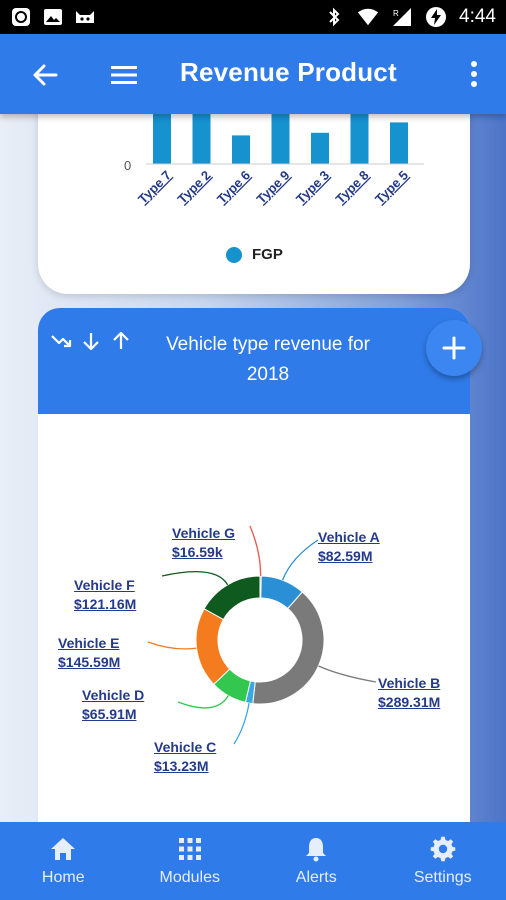 The width and height of the screenshot is (506, 900). Describe the element at coordinates (334, 17) in the screenshot. I see `bluetooth-icon` at that location.